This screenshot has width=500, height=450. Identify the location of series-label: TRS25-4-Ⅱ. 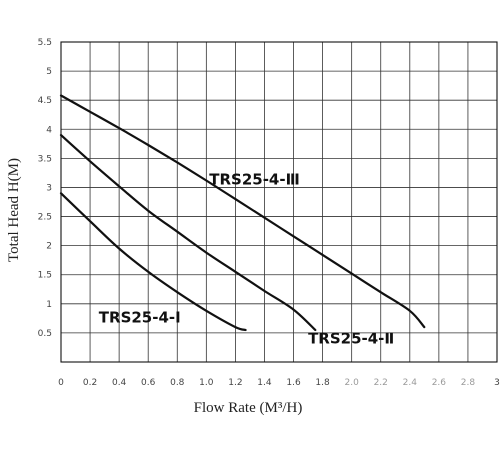
(351, 338).